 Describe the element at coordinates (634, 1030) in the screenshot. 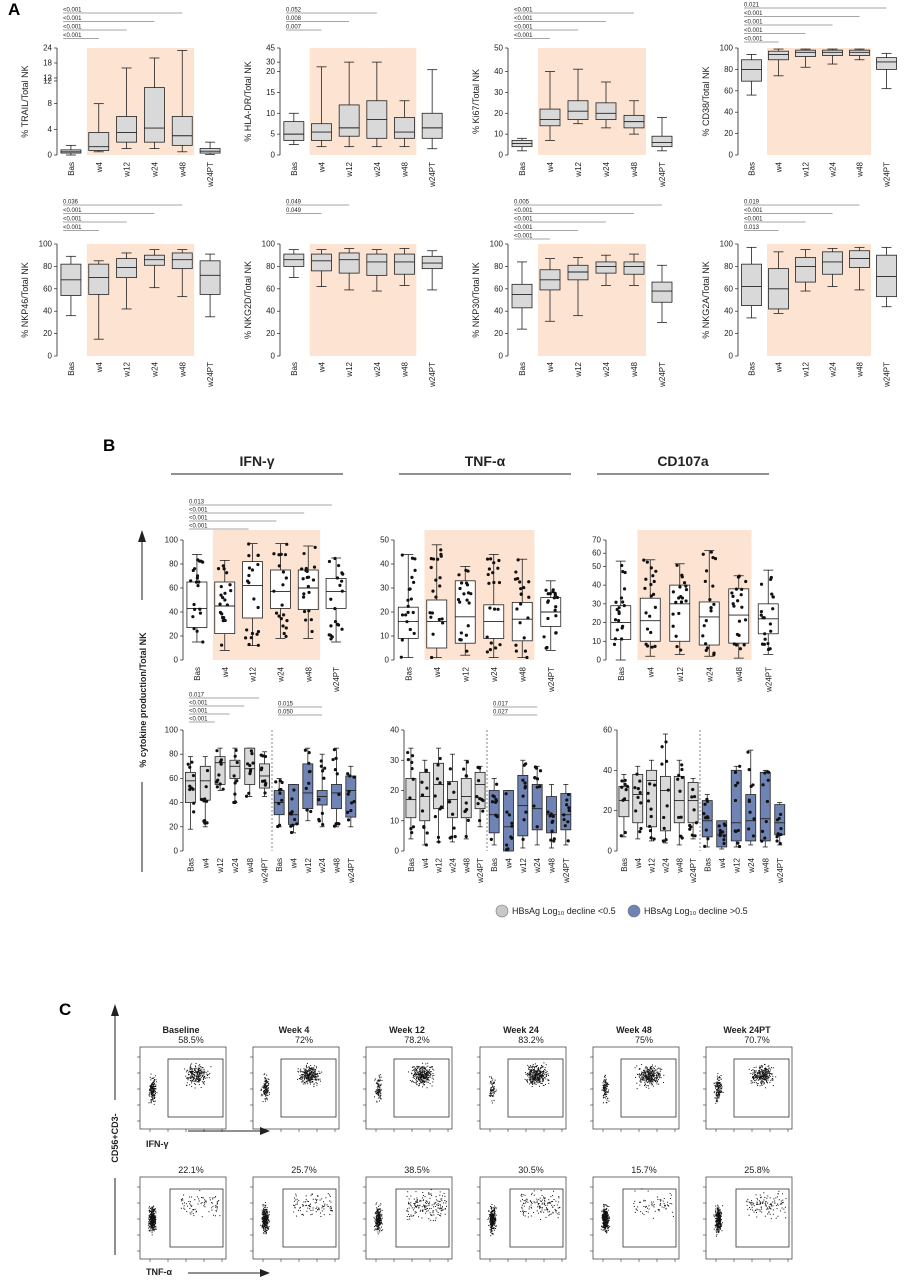

I see `timepoint-label: Week 48` at that location.